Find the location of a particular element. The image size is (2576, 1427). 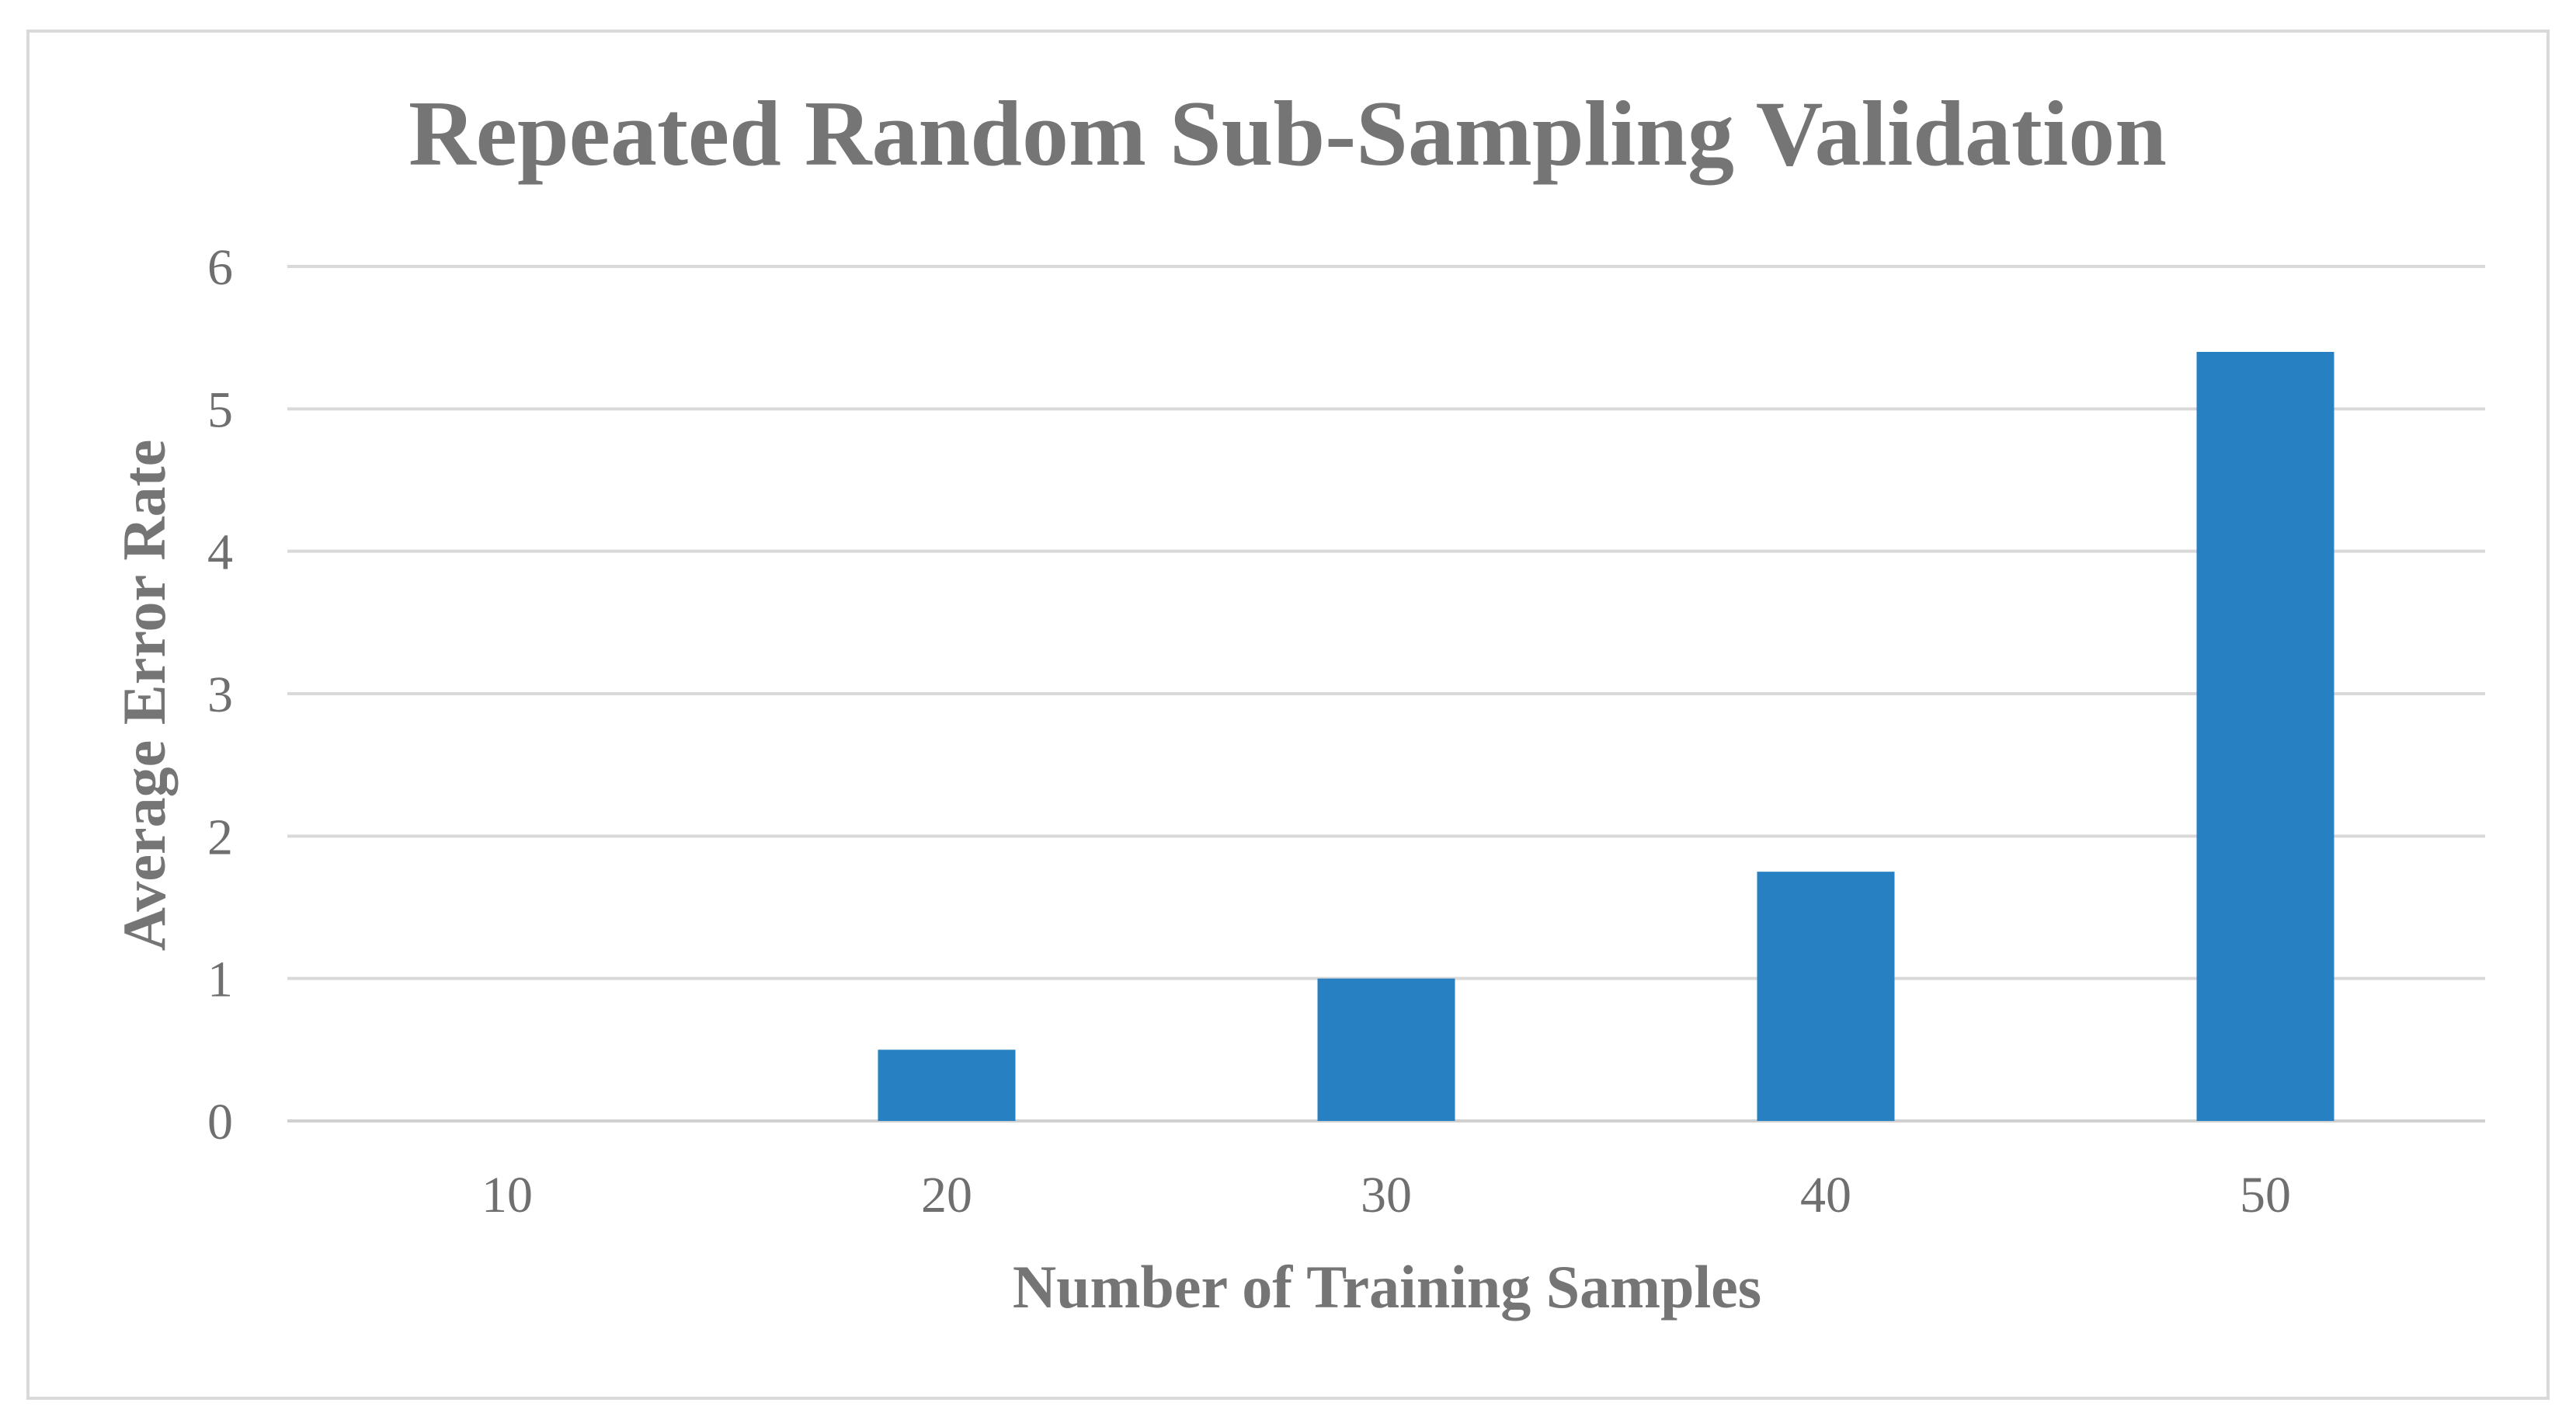

x-tick-label: 20 is located at coordinates (946, 1195).